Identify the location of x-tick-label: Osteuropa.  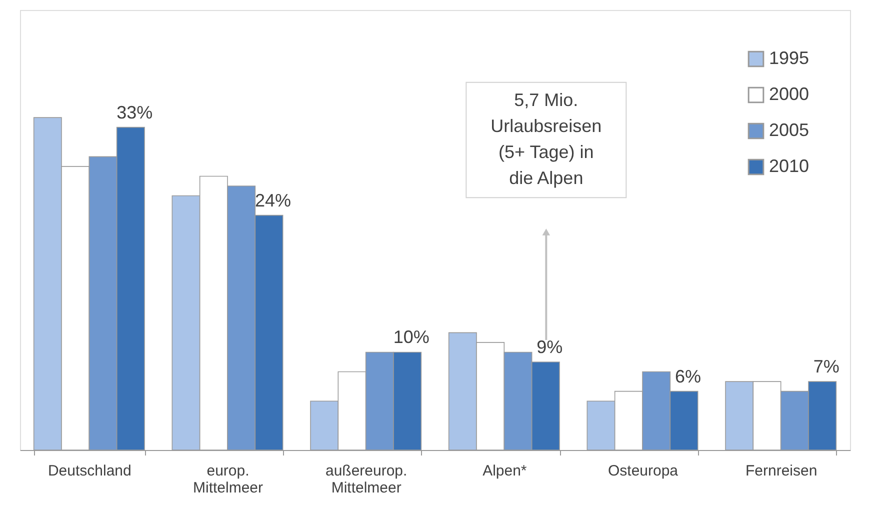
(643, 471).